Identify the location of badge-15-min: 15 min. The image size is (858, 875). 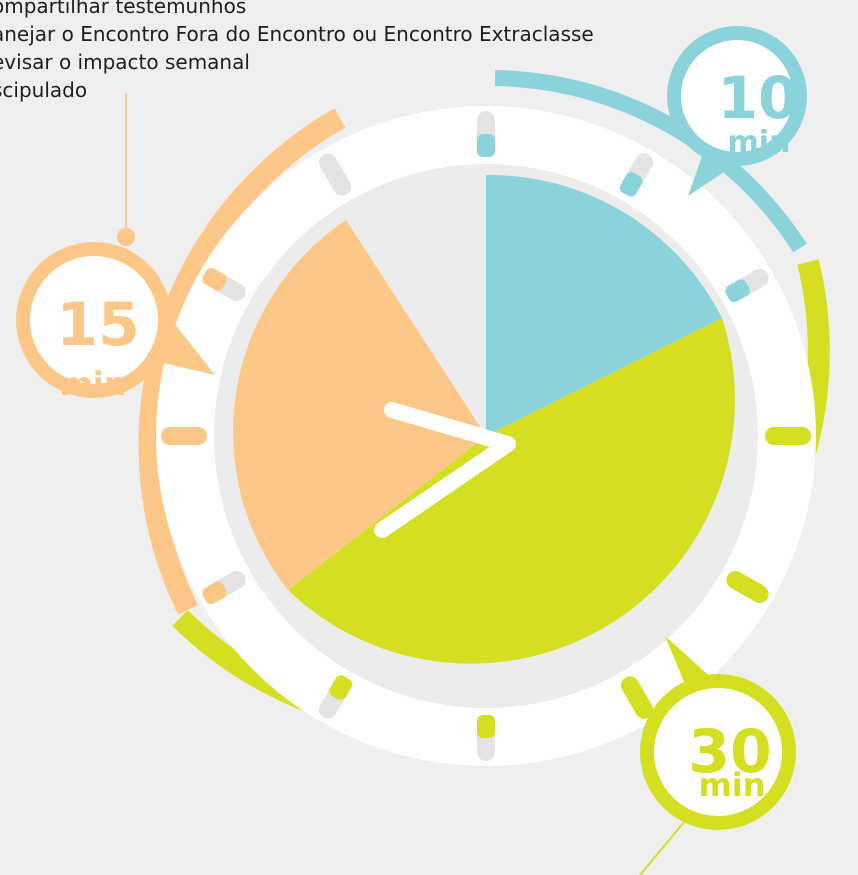
(115, 322).